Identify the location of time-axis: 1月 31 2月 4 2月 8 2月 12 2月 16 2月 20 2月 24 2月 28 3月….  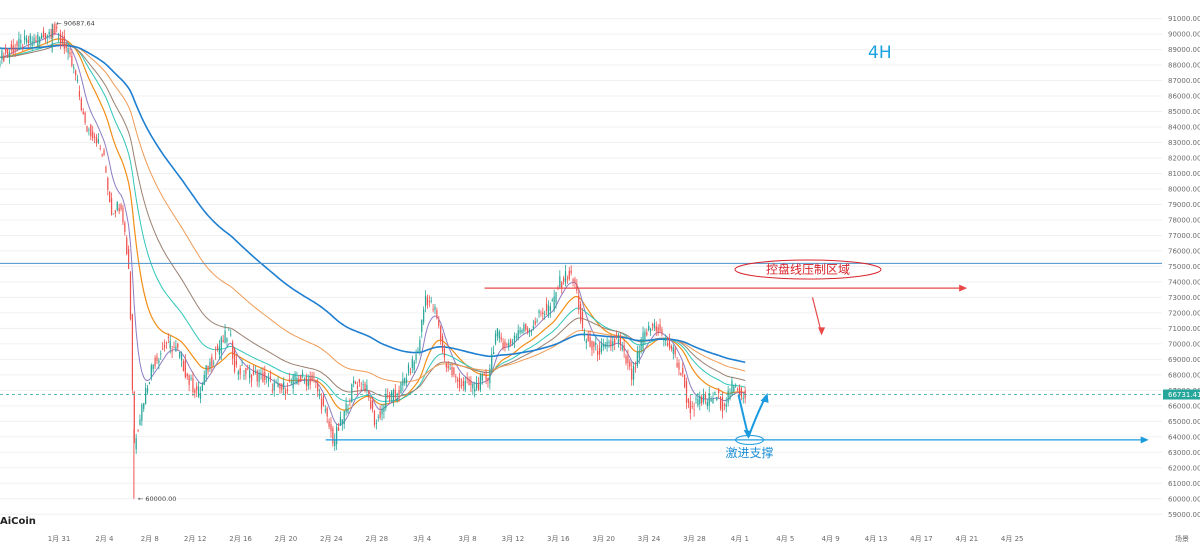
(618, 538).